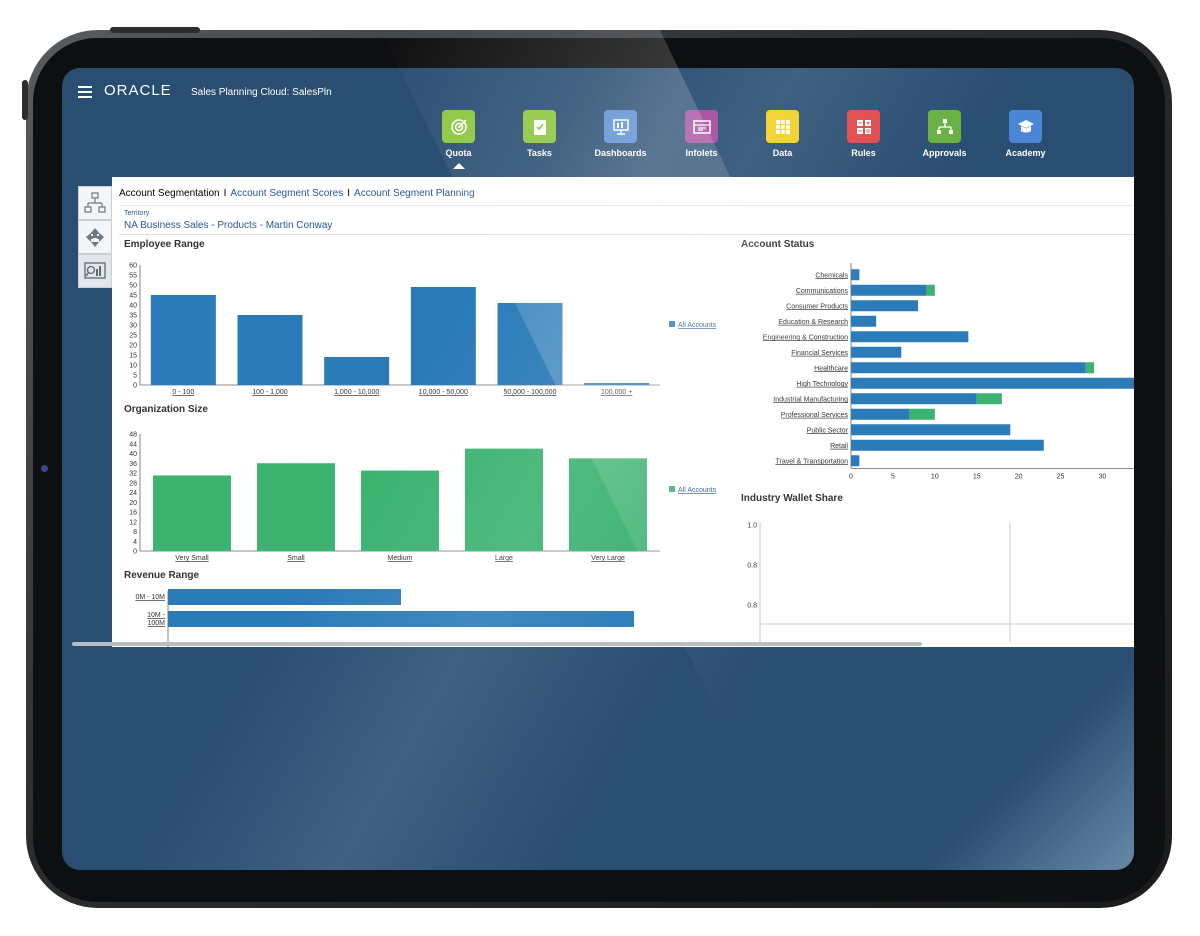 Image resolution: width=1200 pixels, height=936 pixels. What do you see at coordinates (1061, 477) in the screenshot?
I see `account-status-x-tick-label: 25` at bounding box center [1061, 477].